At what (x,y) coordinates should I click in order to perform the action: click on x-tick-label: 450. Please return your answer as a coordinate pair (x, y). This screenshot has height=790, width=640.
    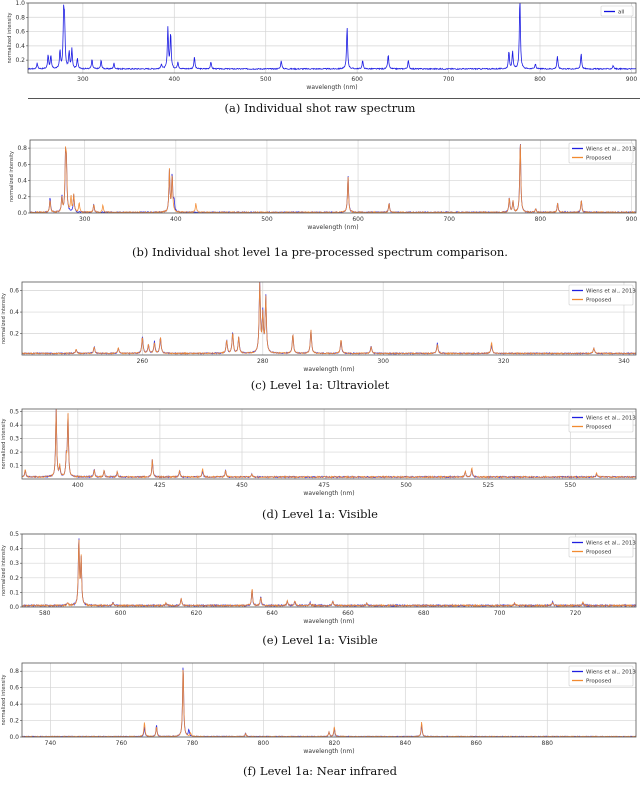
    Looking at the image, I should click on (242, 485).